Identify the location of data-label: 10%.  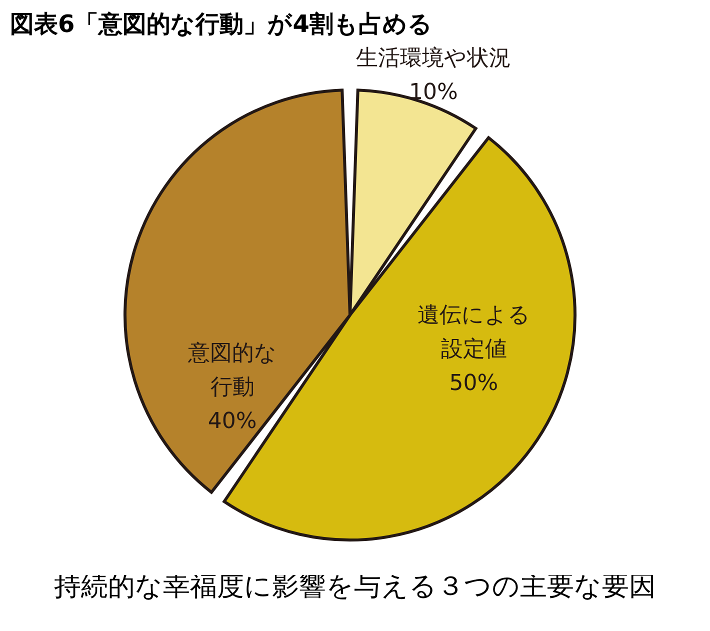
(433, 93).